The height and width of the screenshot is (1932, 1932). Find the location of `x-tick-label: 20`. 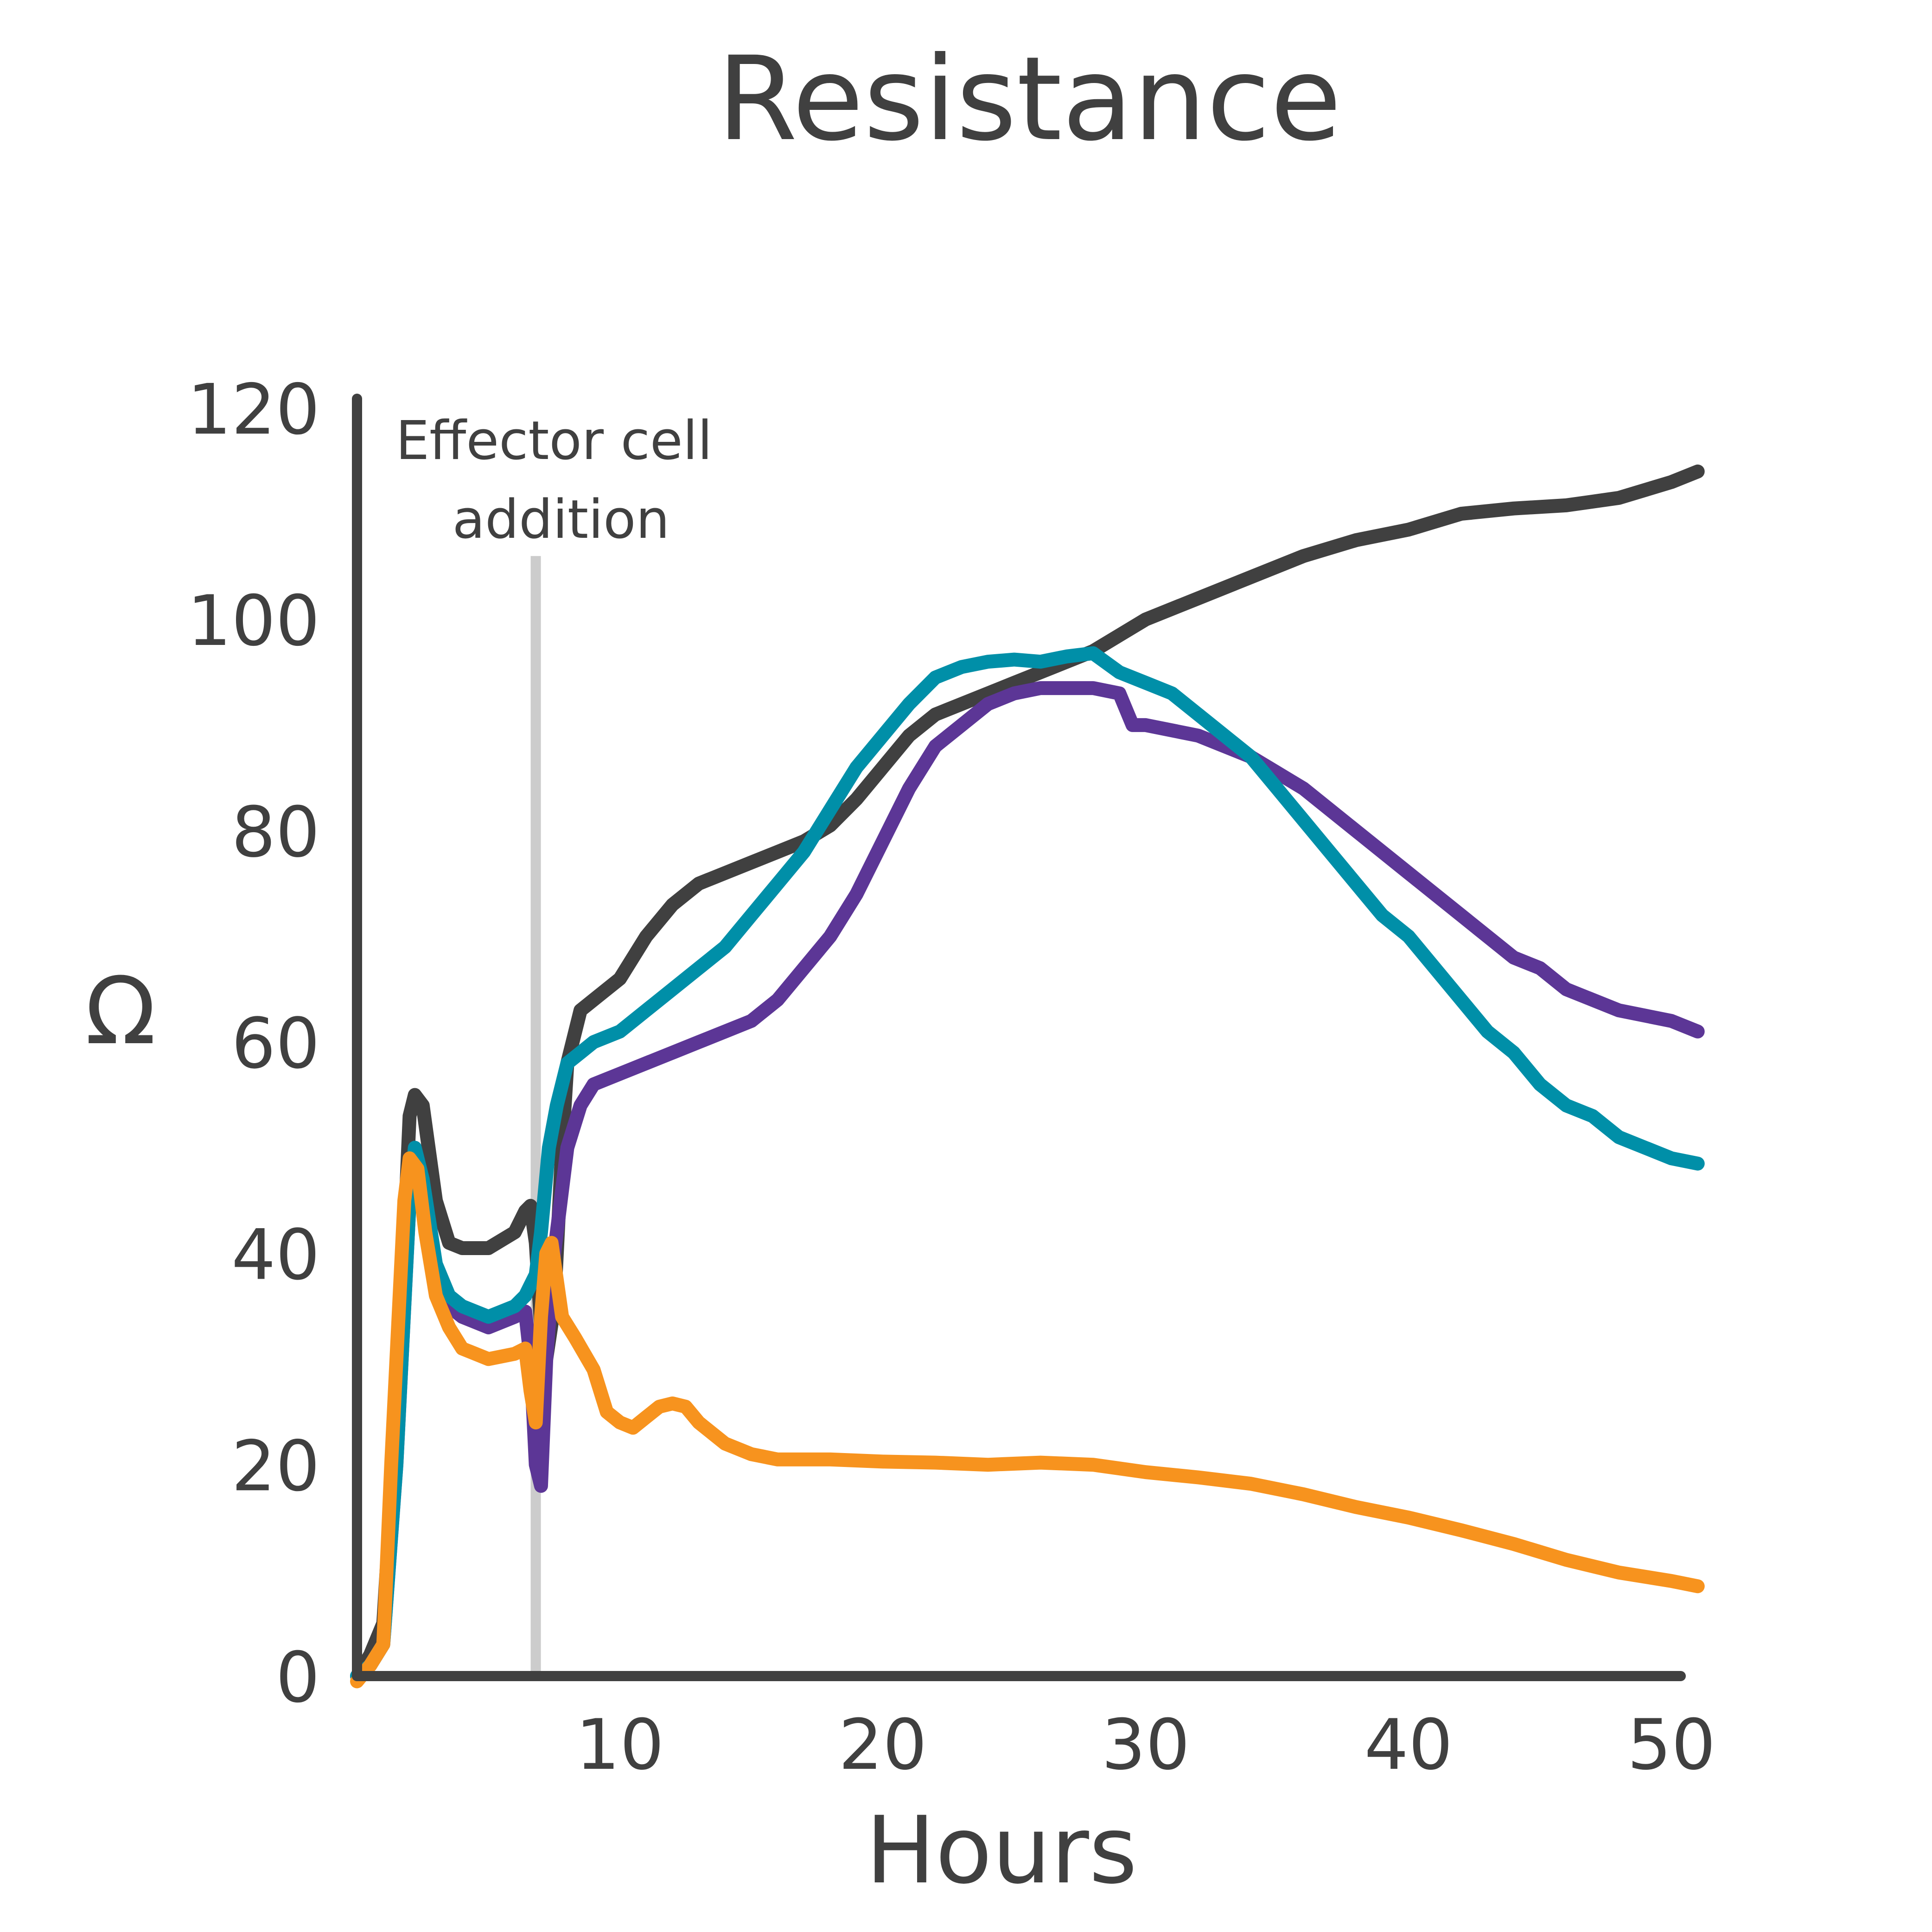

x-tick-label: 20 is located at coordinates (883, 1745).